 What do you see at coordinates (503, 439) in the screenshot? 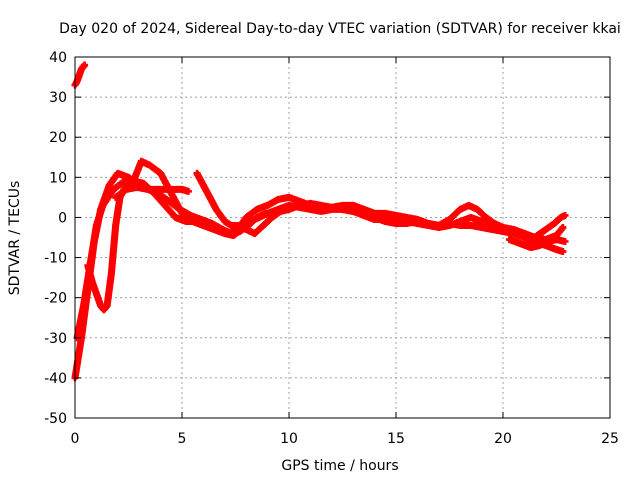
I see `x-tick-label: 20` at bounding box center [503, 439].